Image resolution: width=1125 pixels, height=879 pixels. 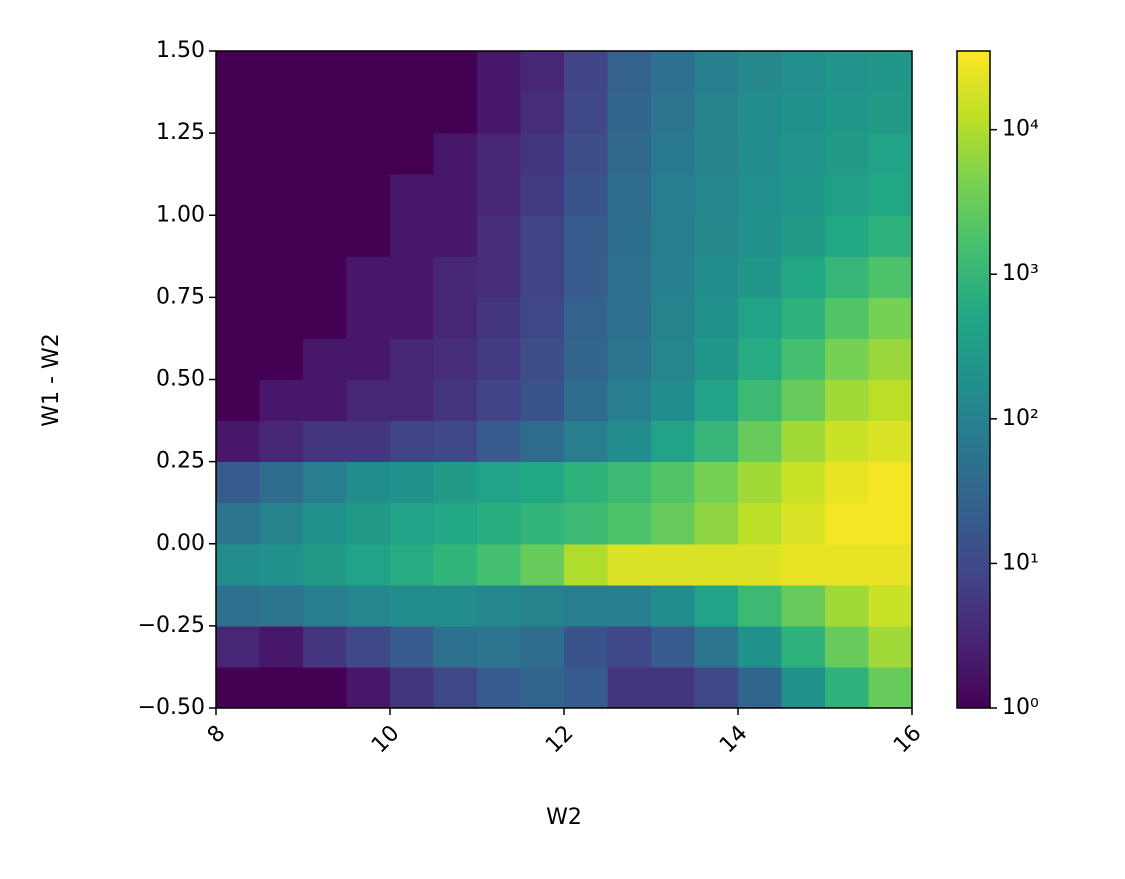 I want to click on y-tick-label: −0.25, so click(x=171, y=625).